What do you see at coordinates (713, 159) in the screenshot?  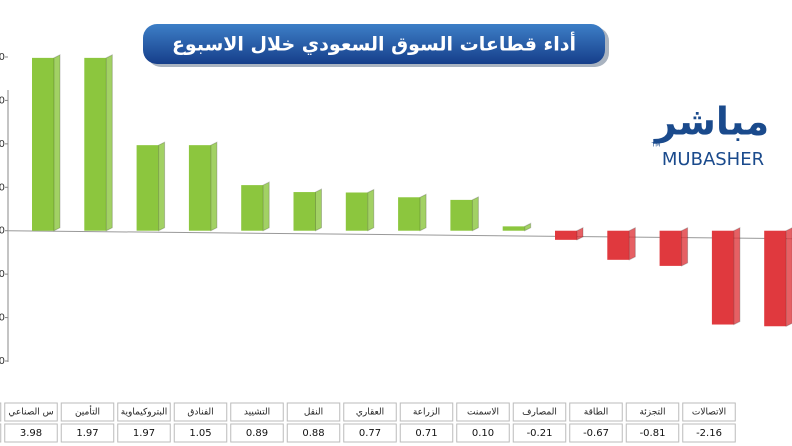 I see `logo-latin: MUBASHER` at bounding box center [713, 159].